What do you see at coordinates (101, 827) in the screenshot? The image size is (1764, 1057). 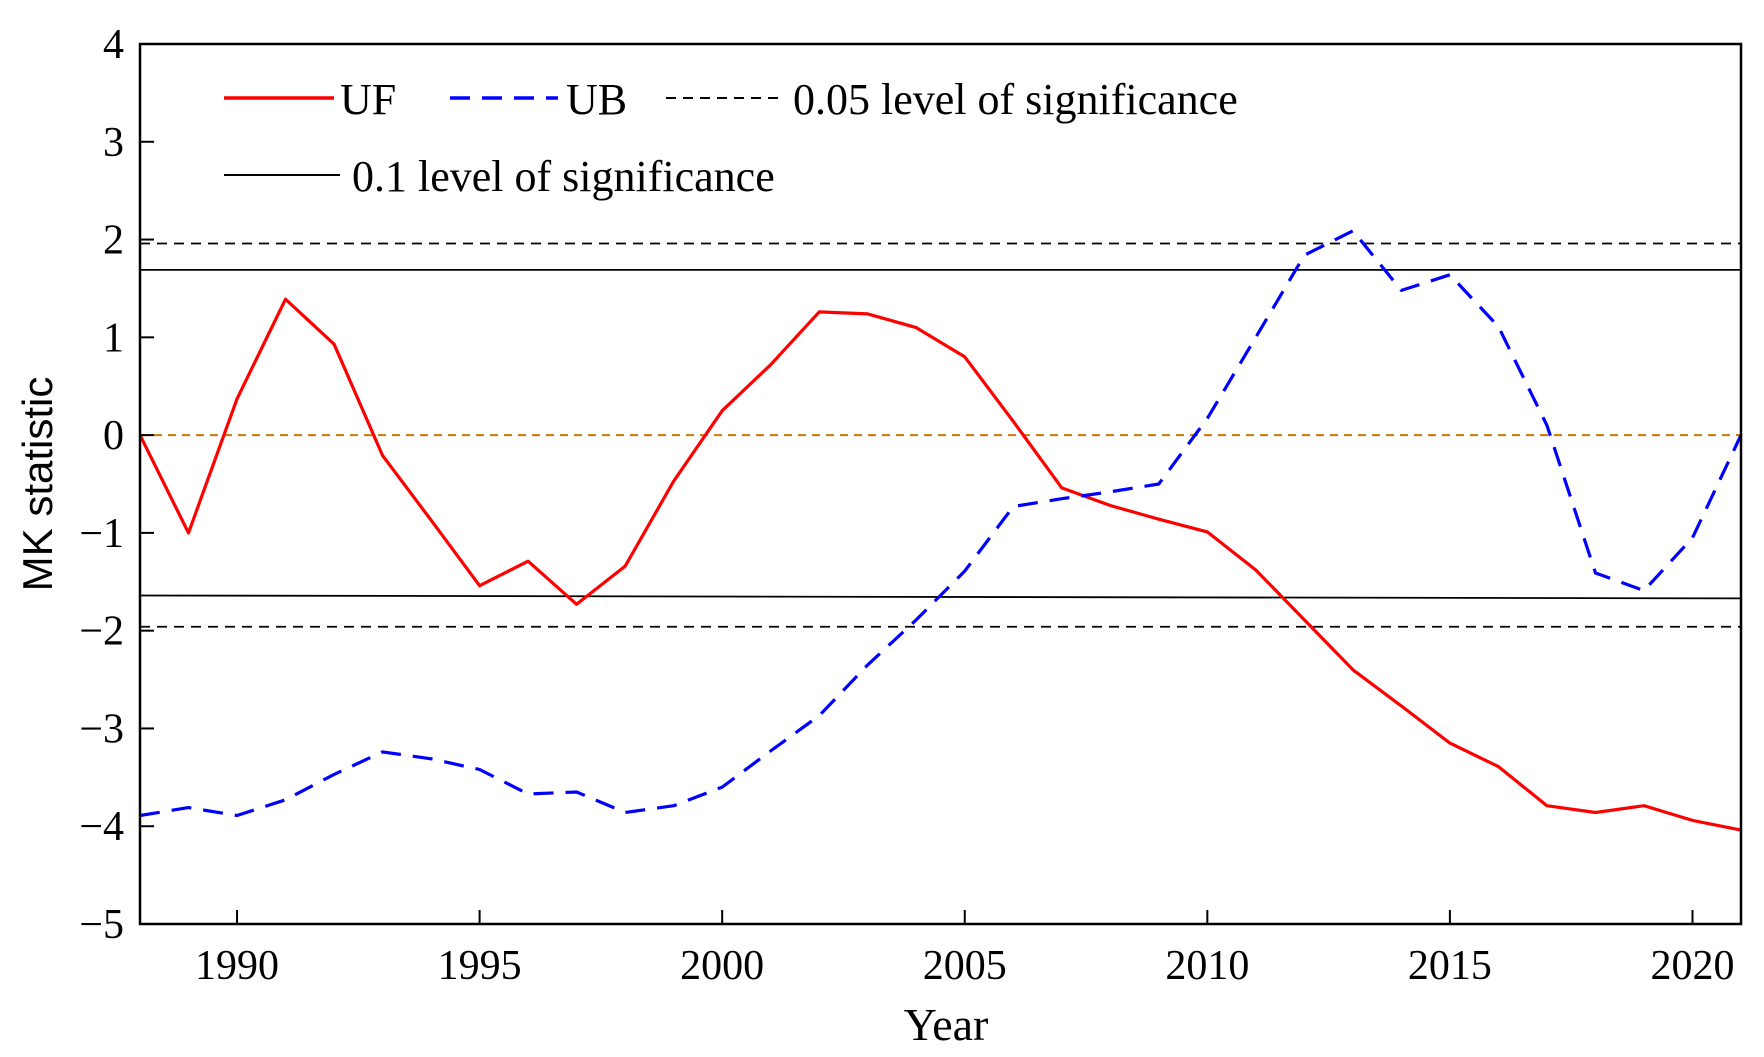 I see `y-tick-label--4: −4` at bounding box center [101, 827].